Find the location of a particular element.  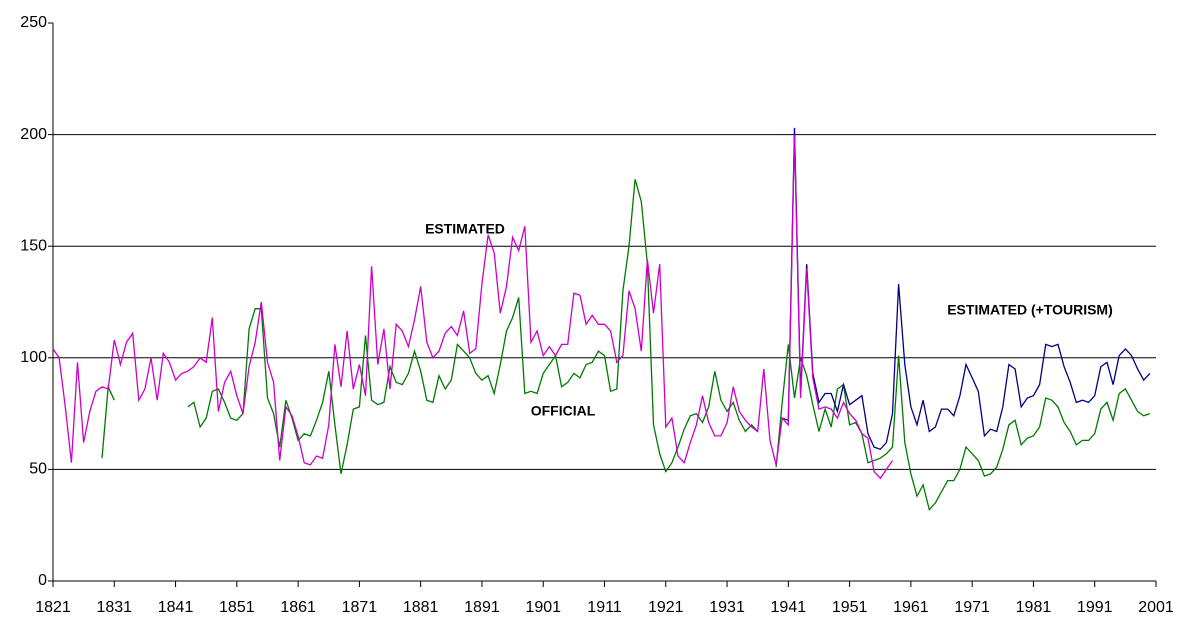

y-tick-label: 150 is located at coordinates (33, 245).